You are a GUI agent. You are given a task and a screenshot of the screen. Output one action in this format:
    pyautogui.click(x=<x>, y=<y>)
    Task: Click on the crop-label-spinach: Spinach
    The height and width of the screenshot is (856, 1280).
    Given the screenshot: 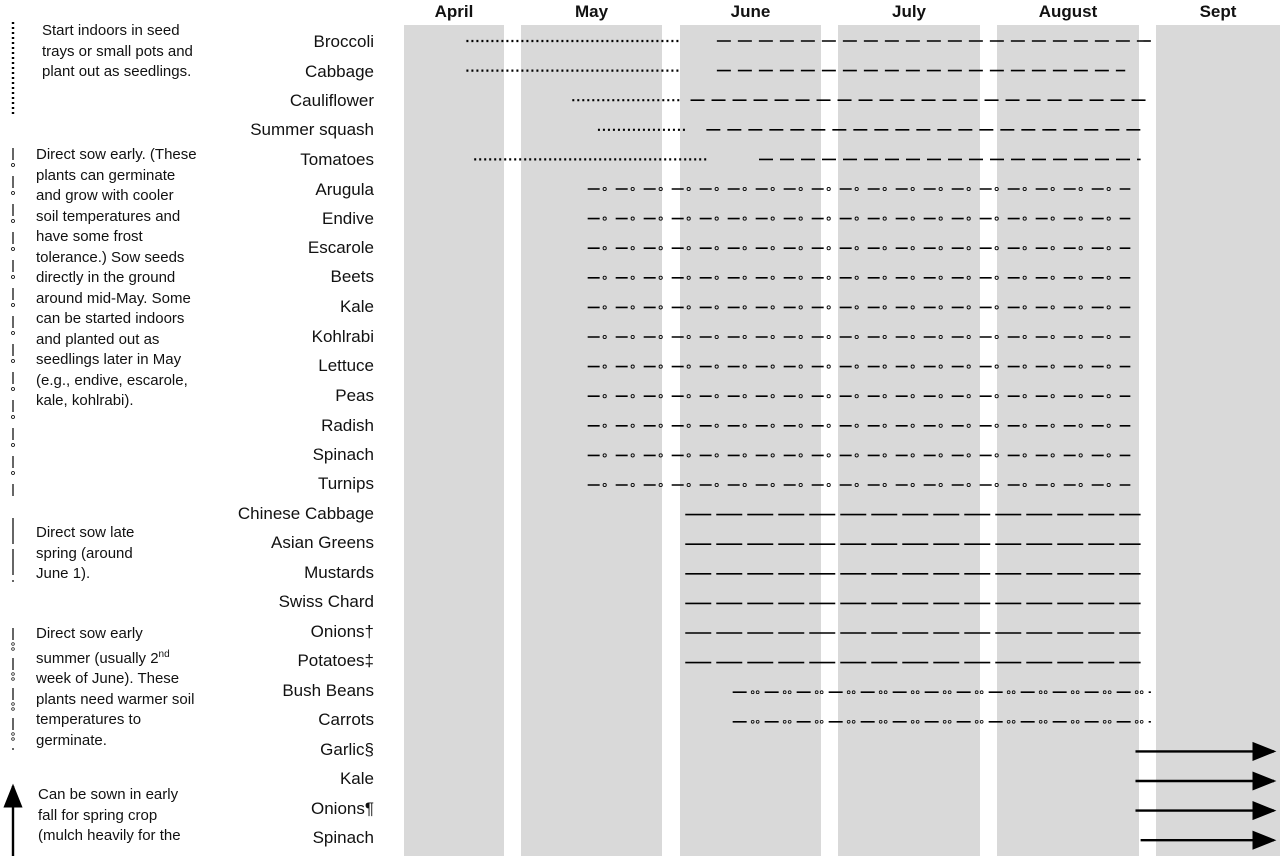 What is the action you would take?
    pyautogui.click(x=343, y=454)
    